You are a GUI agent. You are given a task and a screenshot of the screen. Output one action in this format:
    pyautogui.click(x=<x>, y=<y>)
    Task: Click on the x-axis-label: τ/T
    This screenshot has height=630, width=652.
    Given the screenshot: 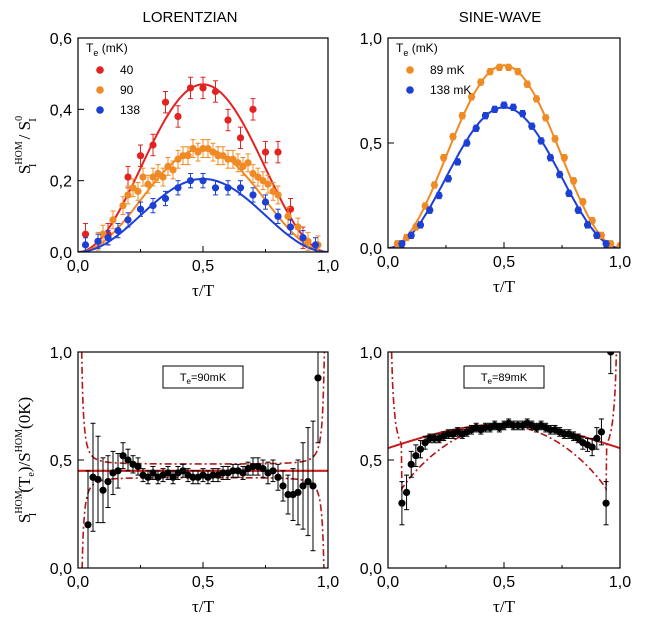 What is the action you would take?
    pyautogui.click(x=203, y=606)
    